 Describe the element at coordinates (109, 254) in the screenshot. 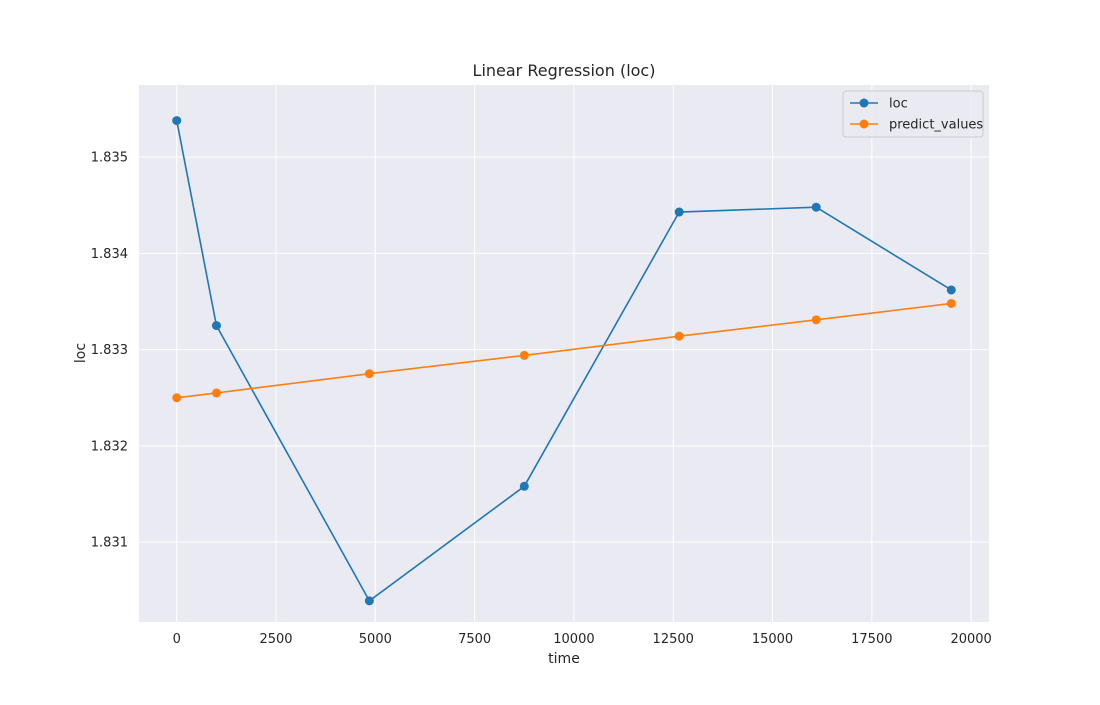

I see `y-tick-label: 1.834` at that location.